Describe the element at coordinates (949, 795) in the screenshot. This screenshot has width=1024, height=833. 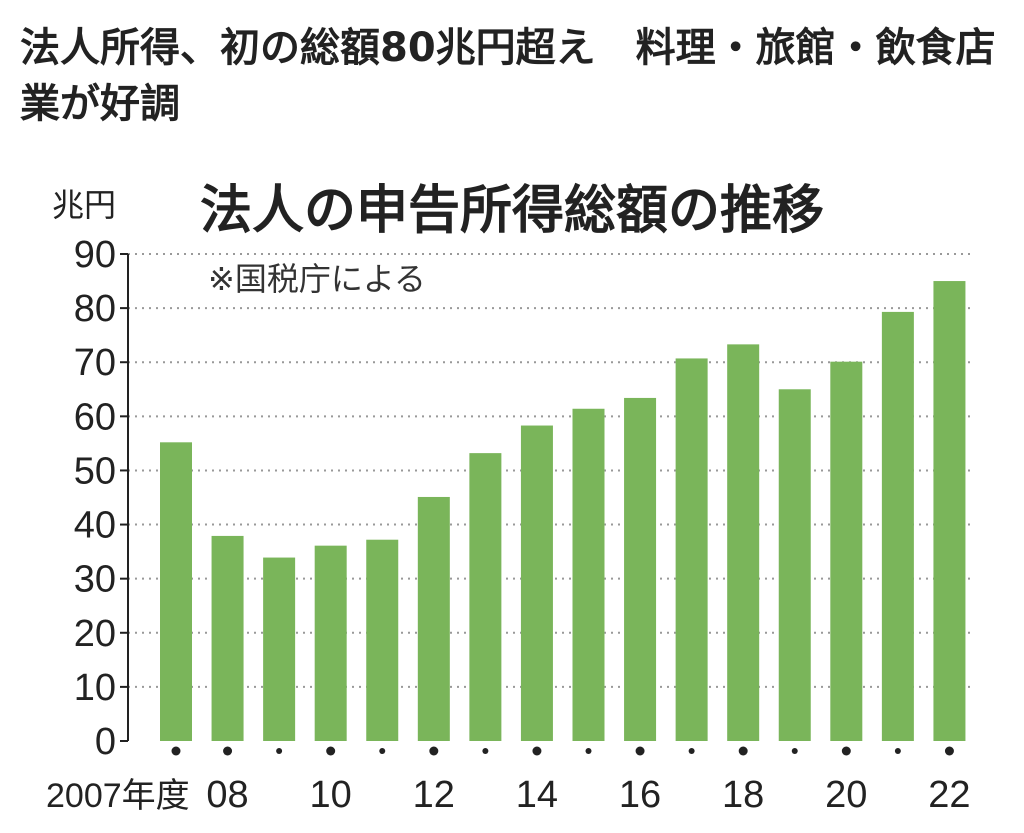
I see `x-tick-label: 22` at that location.